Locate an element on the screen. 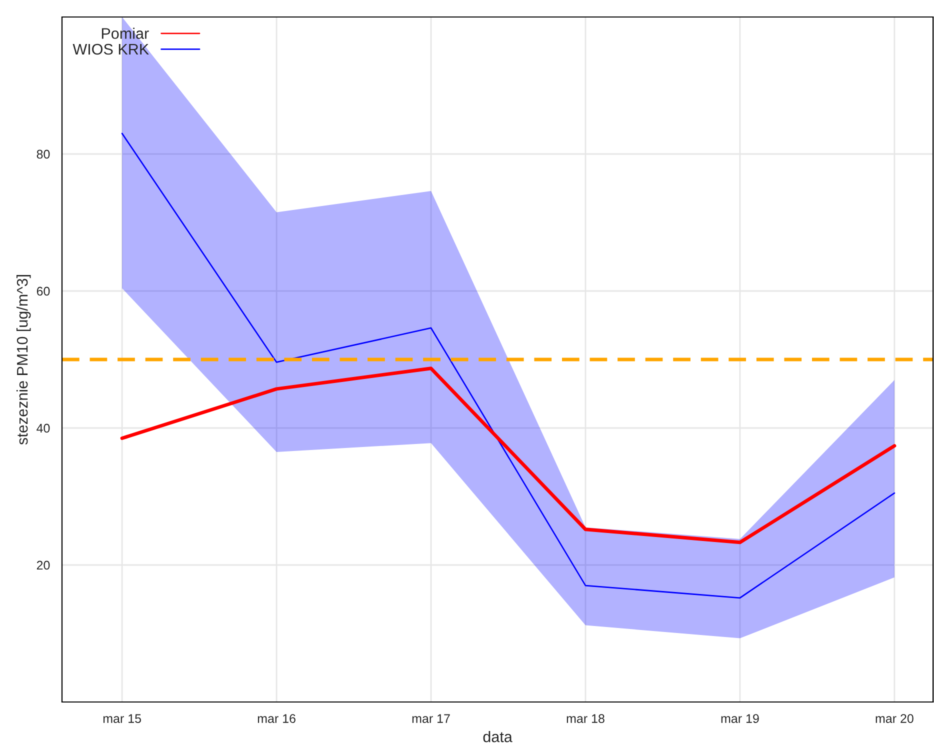 The height and width of the screenshot is (749, 934). legend-label: Pomiar is located at coordinates (125, 33).